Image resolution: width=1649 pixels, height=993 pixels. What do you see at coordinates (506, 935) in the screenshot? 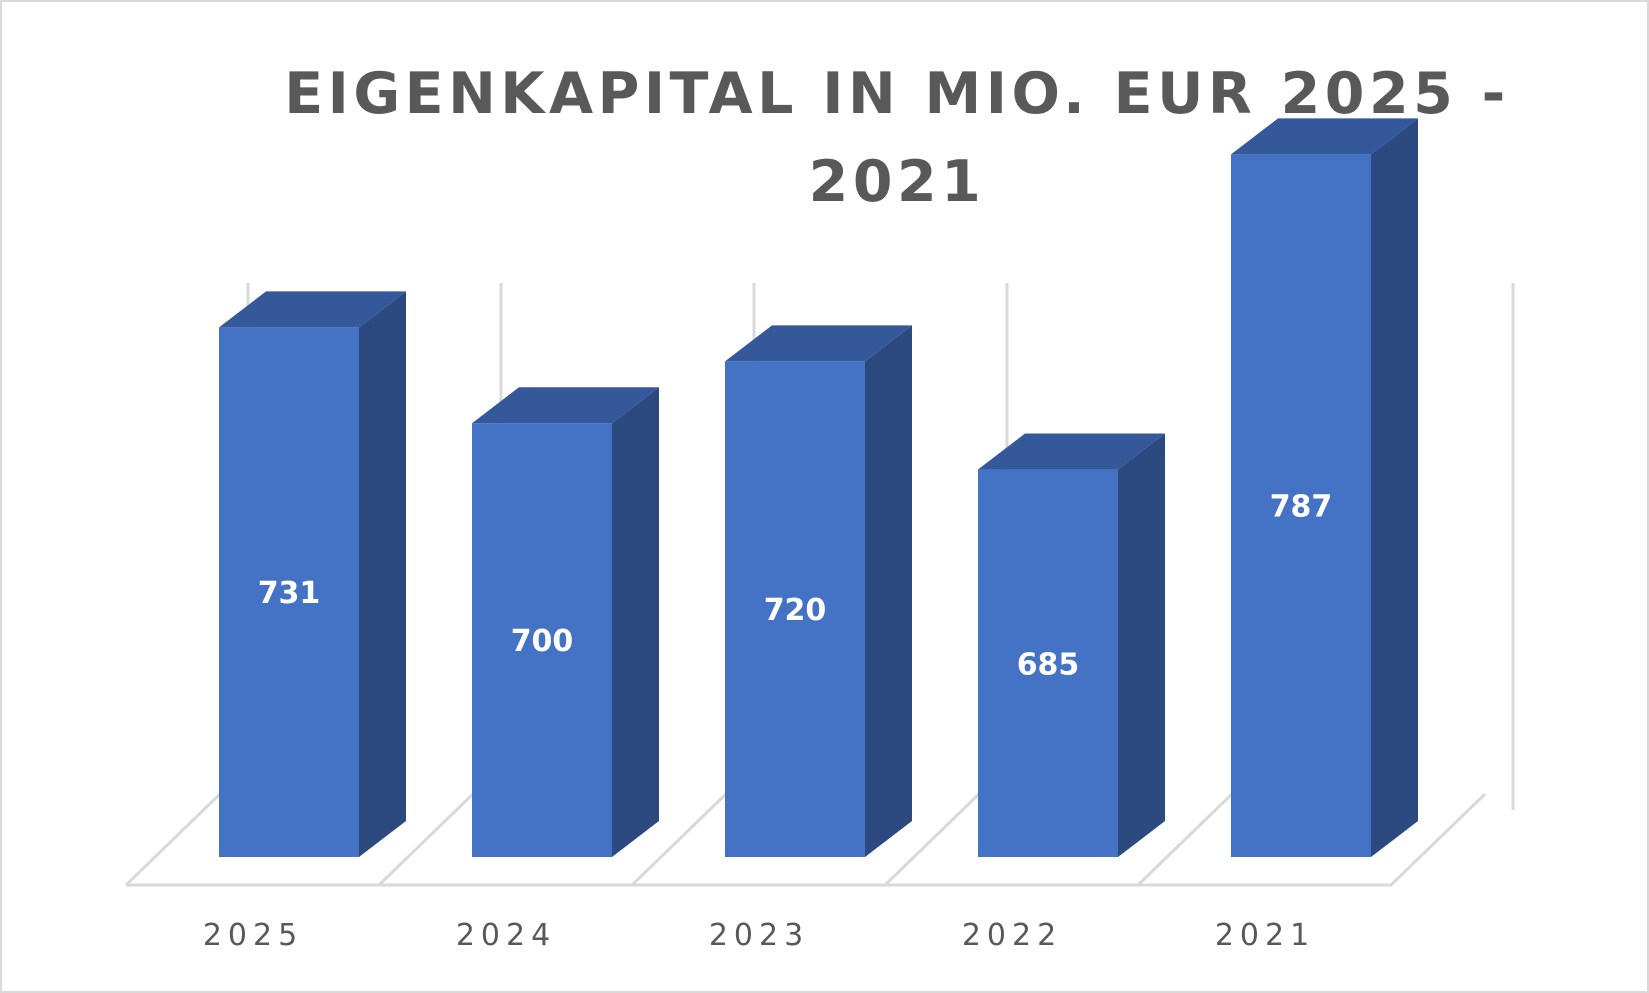
I see `tick-label-2024: 2024` at bounding box center [506, 935].